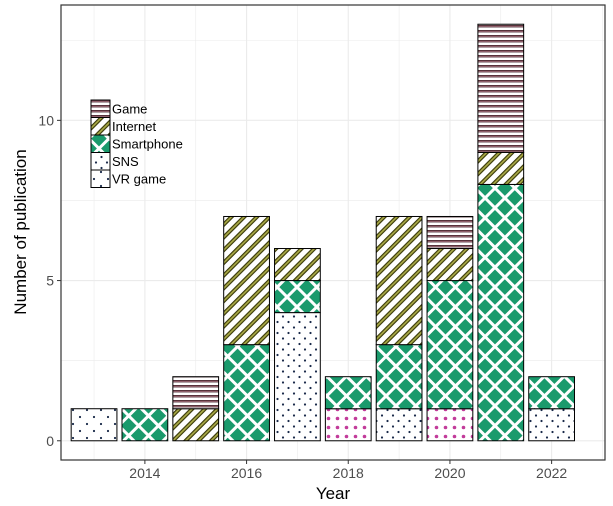  Describe the element at coordinates (196, 393) in the screenshot. I see `bar-segment-game-2015` at that location.